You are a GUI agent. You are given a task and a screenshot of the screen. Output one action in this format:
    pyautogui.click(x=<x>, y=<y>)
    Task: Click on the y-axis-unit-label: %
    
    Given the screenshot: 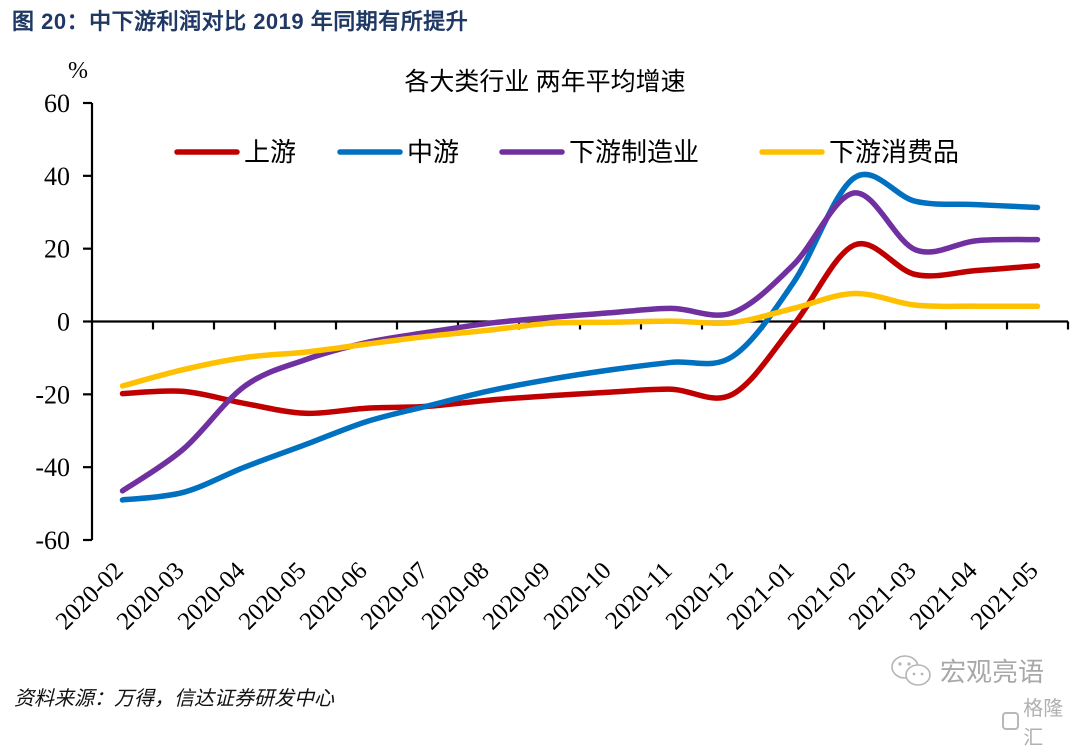 What is the action you would take?
    pyautogui.click(x=78, y=71)
    